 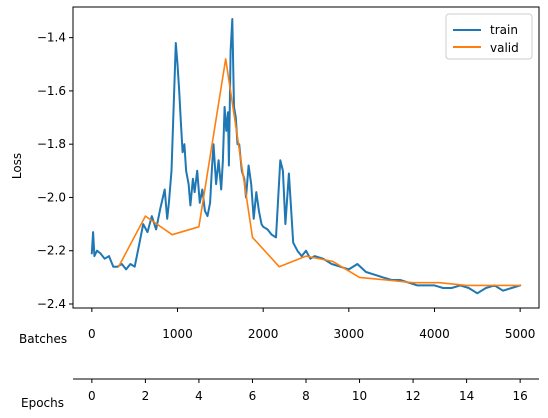 I want to click on x-tick-label: 2000, so click(x=263, y=334).